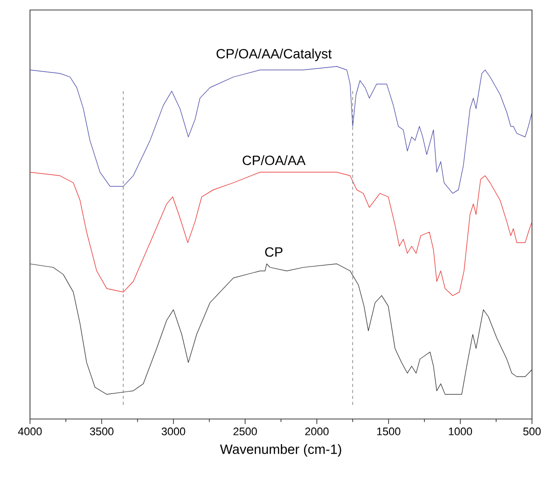 This screenshot has width=547, height=479. What do you see at coordinates (460, 432) in the screenshot?
I see `x-tick-label: 1000` at bounding box center [460, 432].